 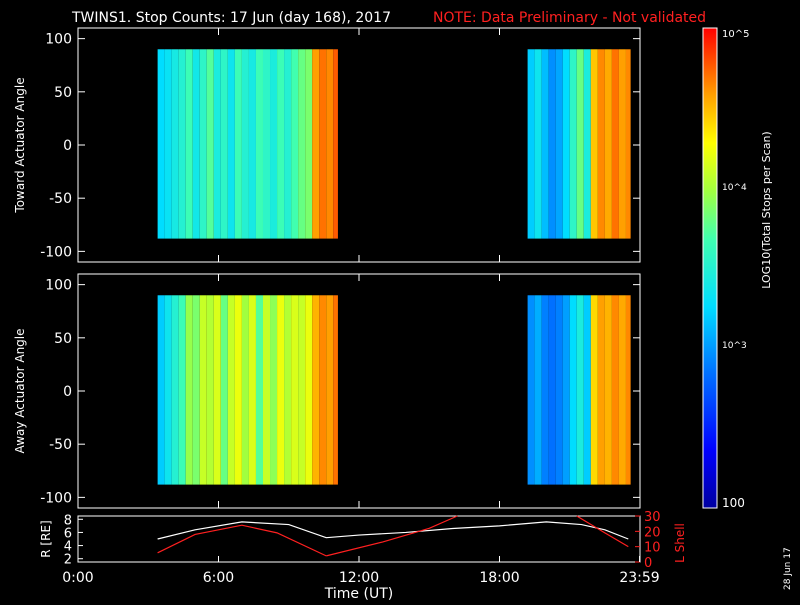 I want to click on toward-ytick-label: 0, so click(x=67, y=146).